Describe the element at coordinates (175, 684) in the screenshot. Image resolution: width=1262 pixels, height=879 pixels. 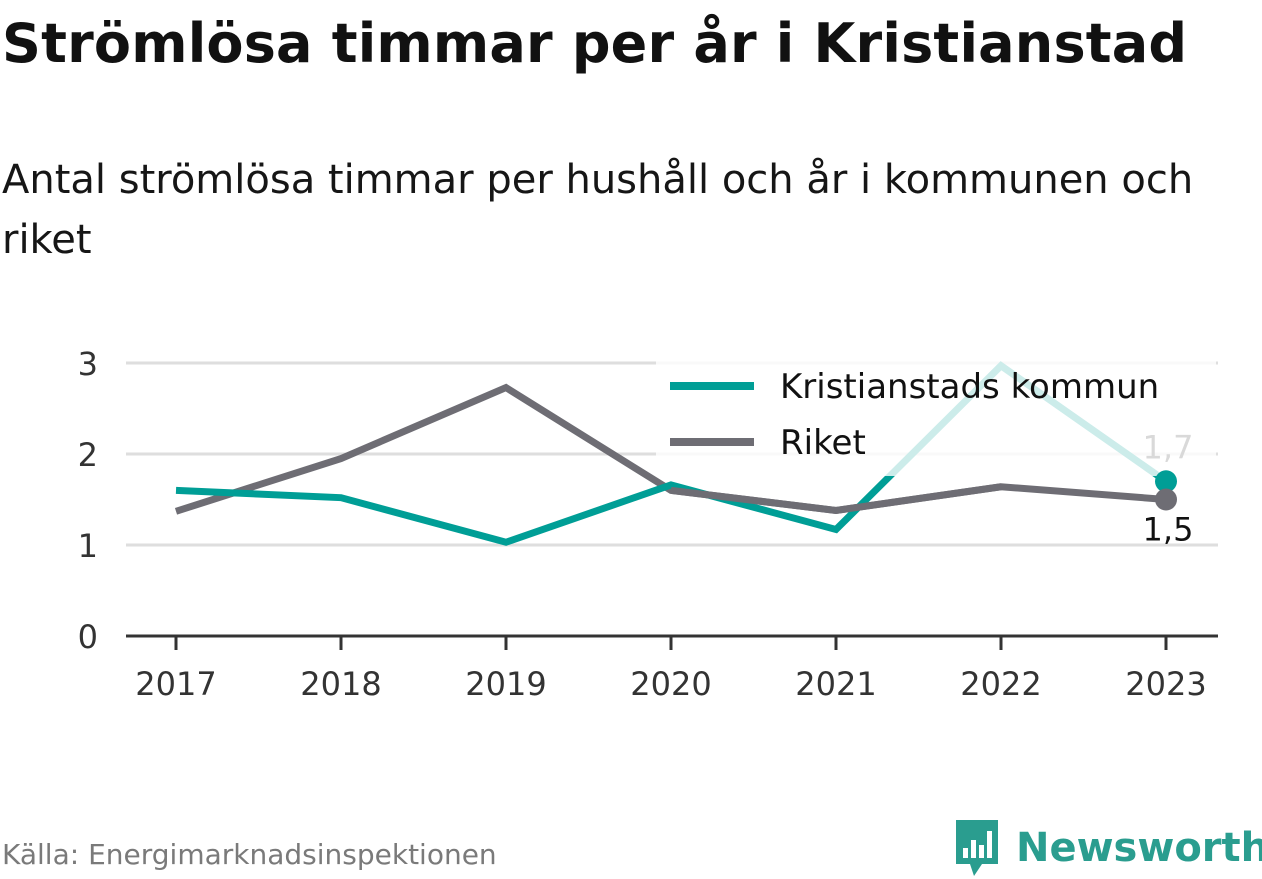
I see `x-tick-label: 2017` at that location.